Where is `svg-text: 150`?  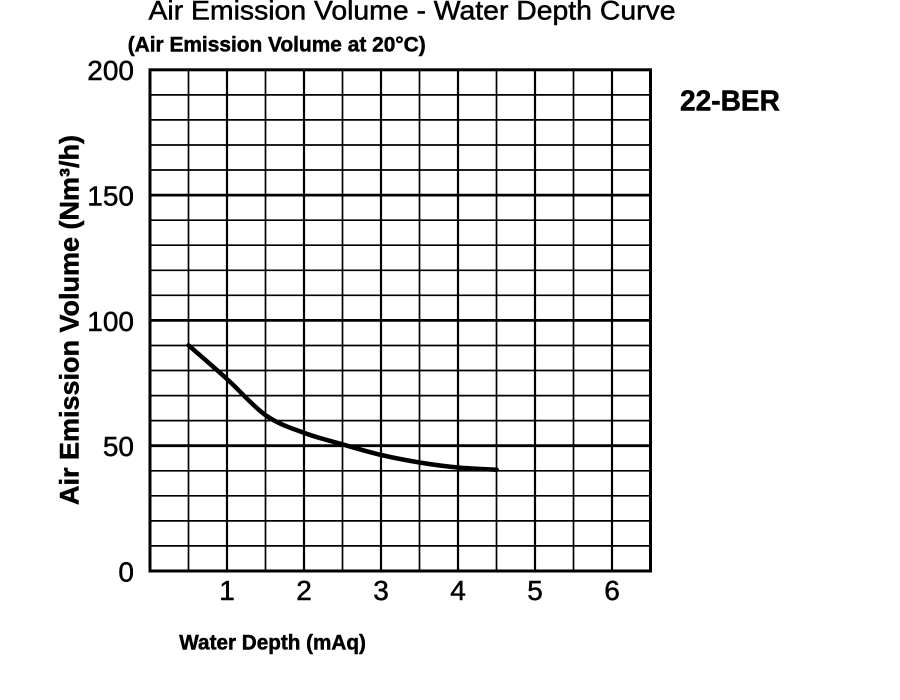
svg-text: 150 is located at coordinates (110, 196).